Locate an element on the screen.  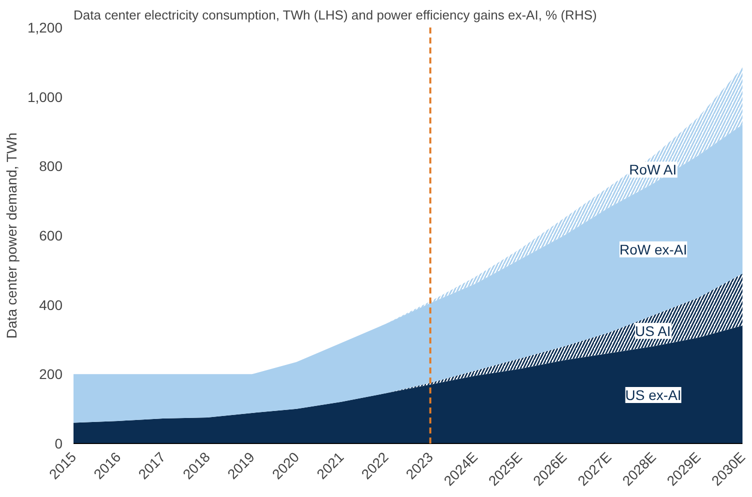
y-tick-label: 0 is located at coordinates (58, 444).